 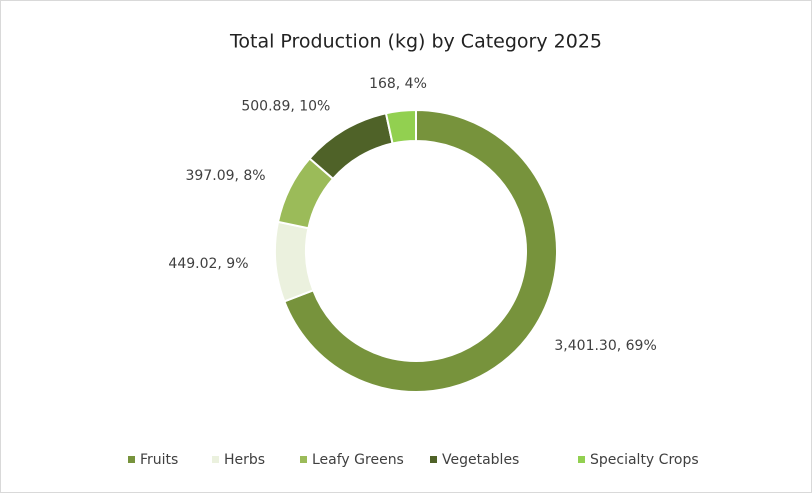 I want to click on data-label: 3,401.30, 69%, so click(x=605, y=346).